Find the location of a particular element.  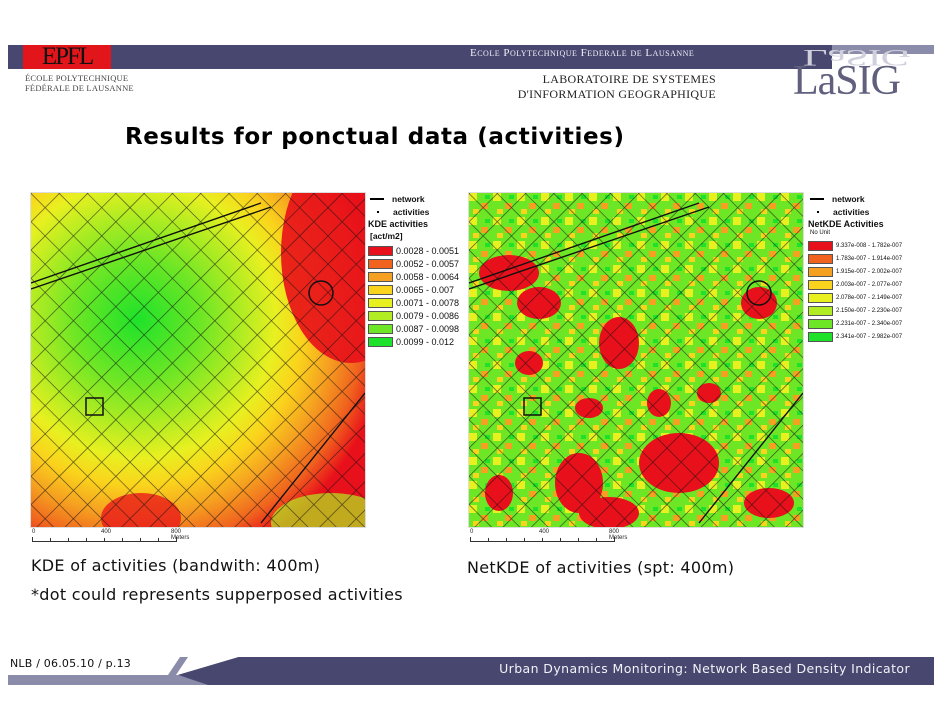

netkde-legend-title: NetKDE Activities is located at coordinates (846, 224).